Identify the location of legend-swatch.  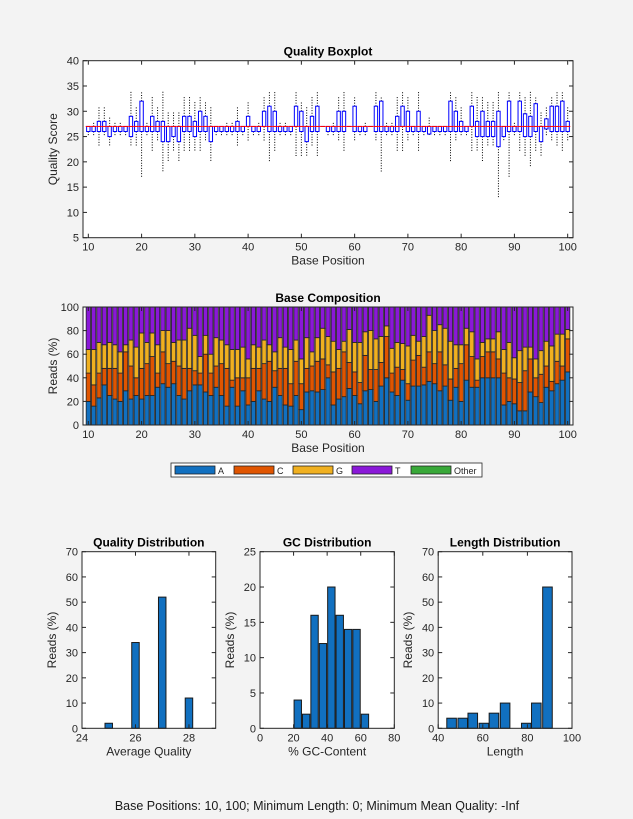
(254, 470).